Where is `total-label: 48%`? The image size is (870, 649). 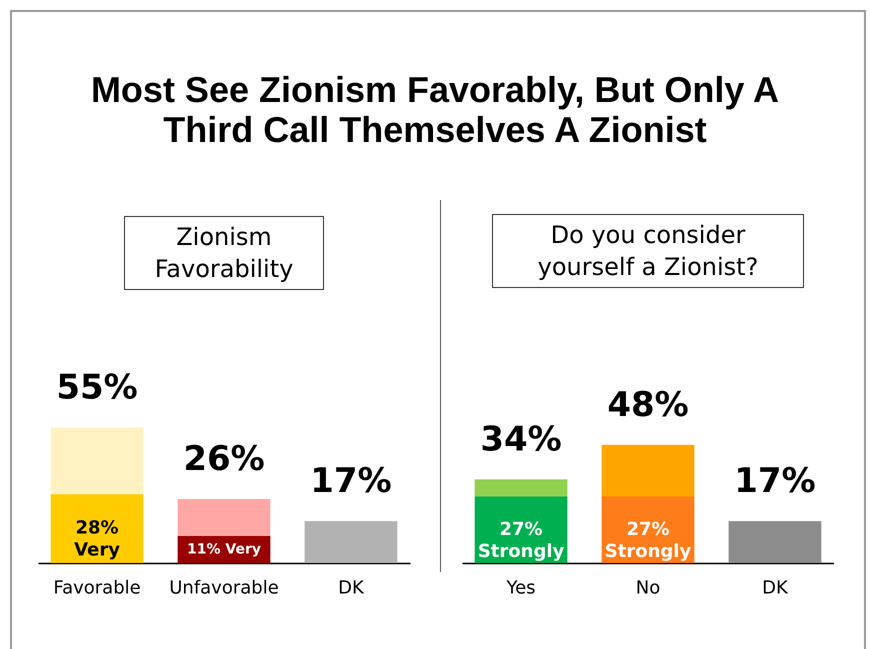
total-label: 48% is located at coordinates (648, 404).